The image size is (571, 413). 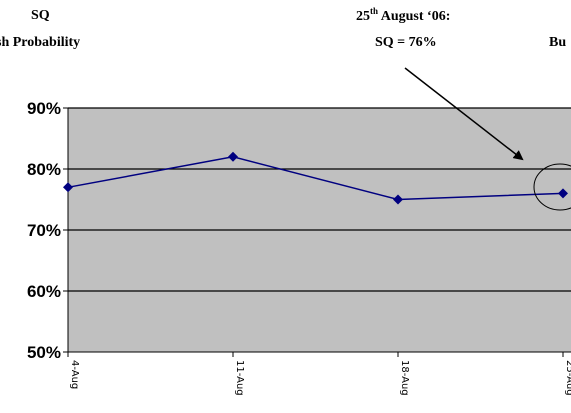 I want to click on annotation-line1: 25th August ‘06:, so click(x=403, y=15).